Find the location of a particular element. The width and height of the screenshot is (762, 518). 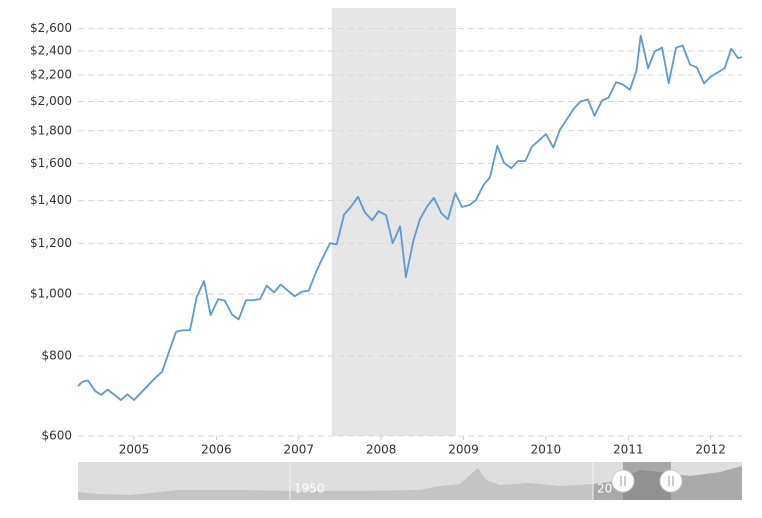

y-tick-label: $1,400 is located at coordinates (51, 200).